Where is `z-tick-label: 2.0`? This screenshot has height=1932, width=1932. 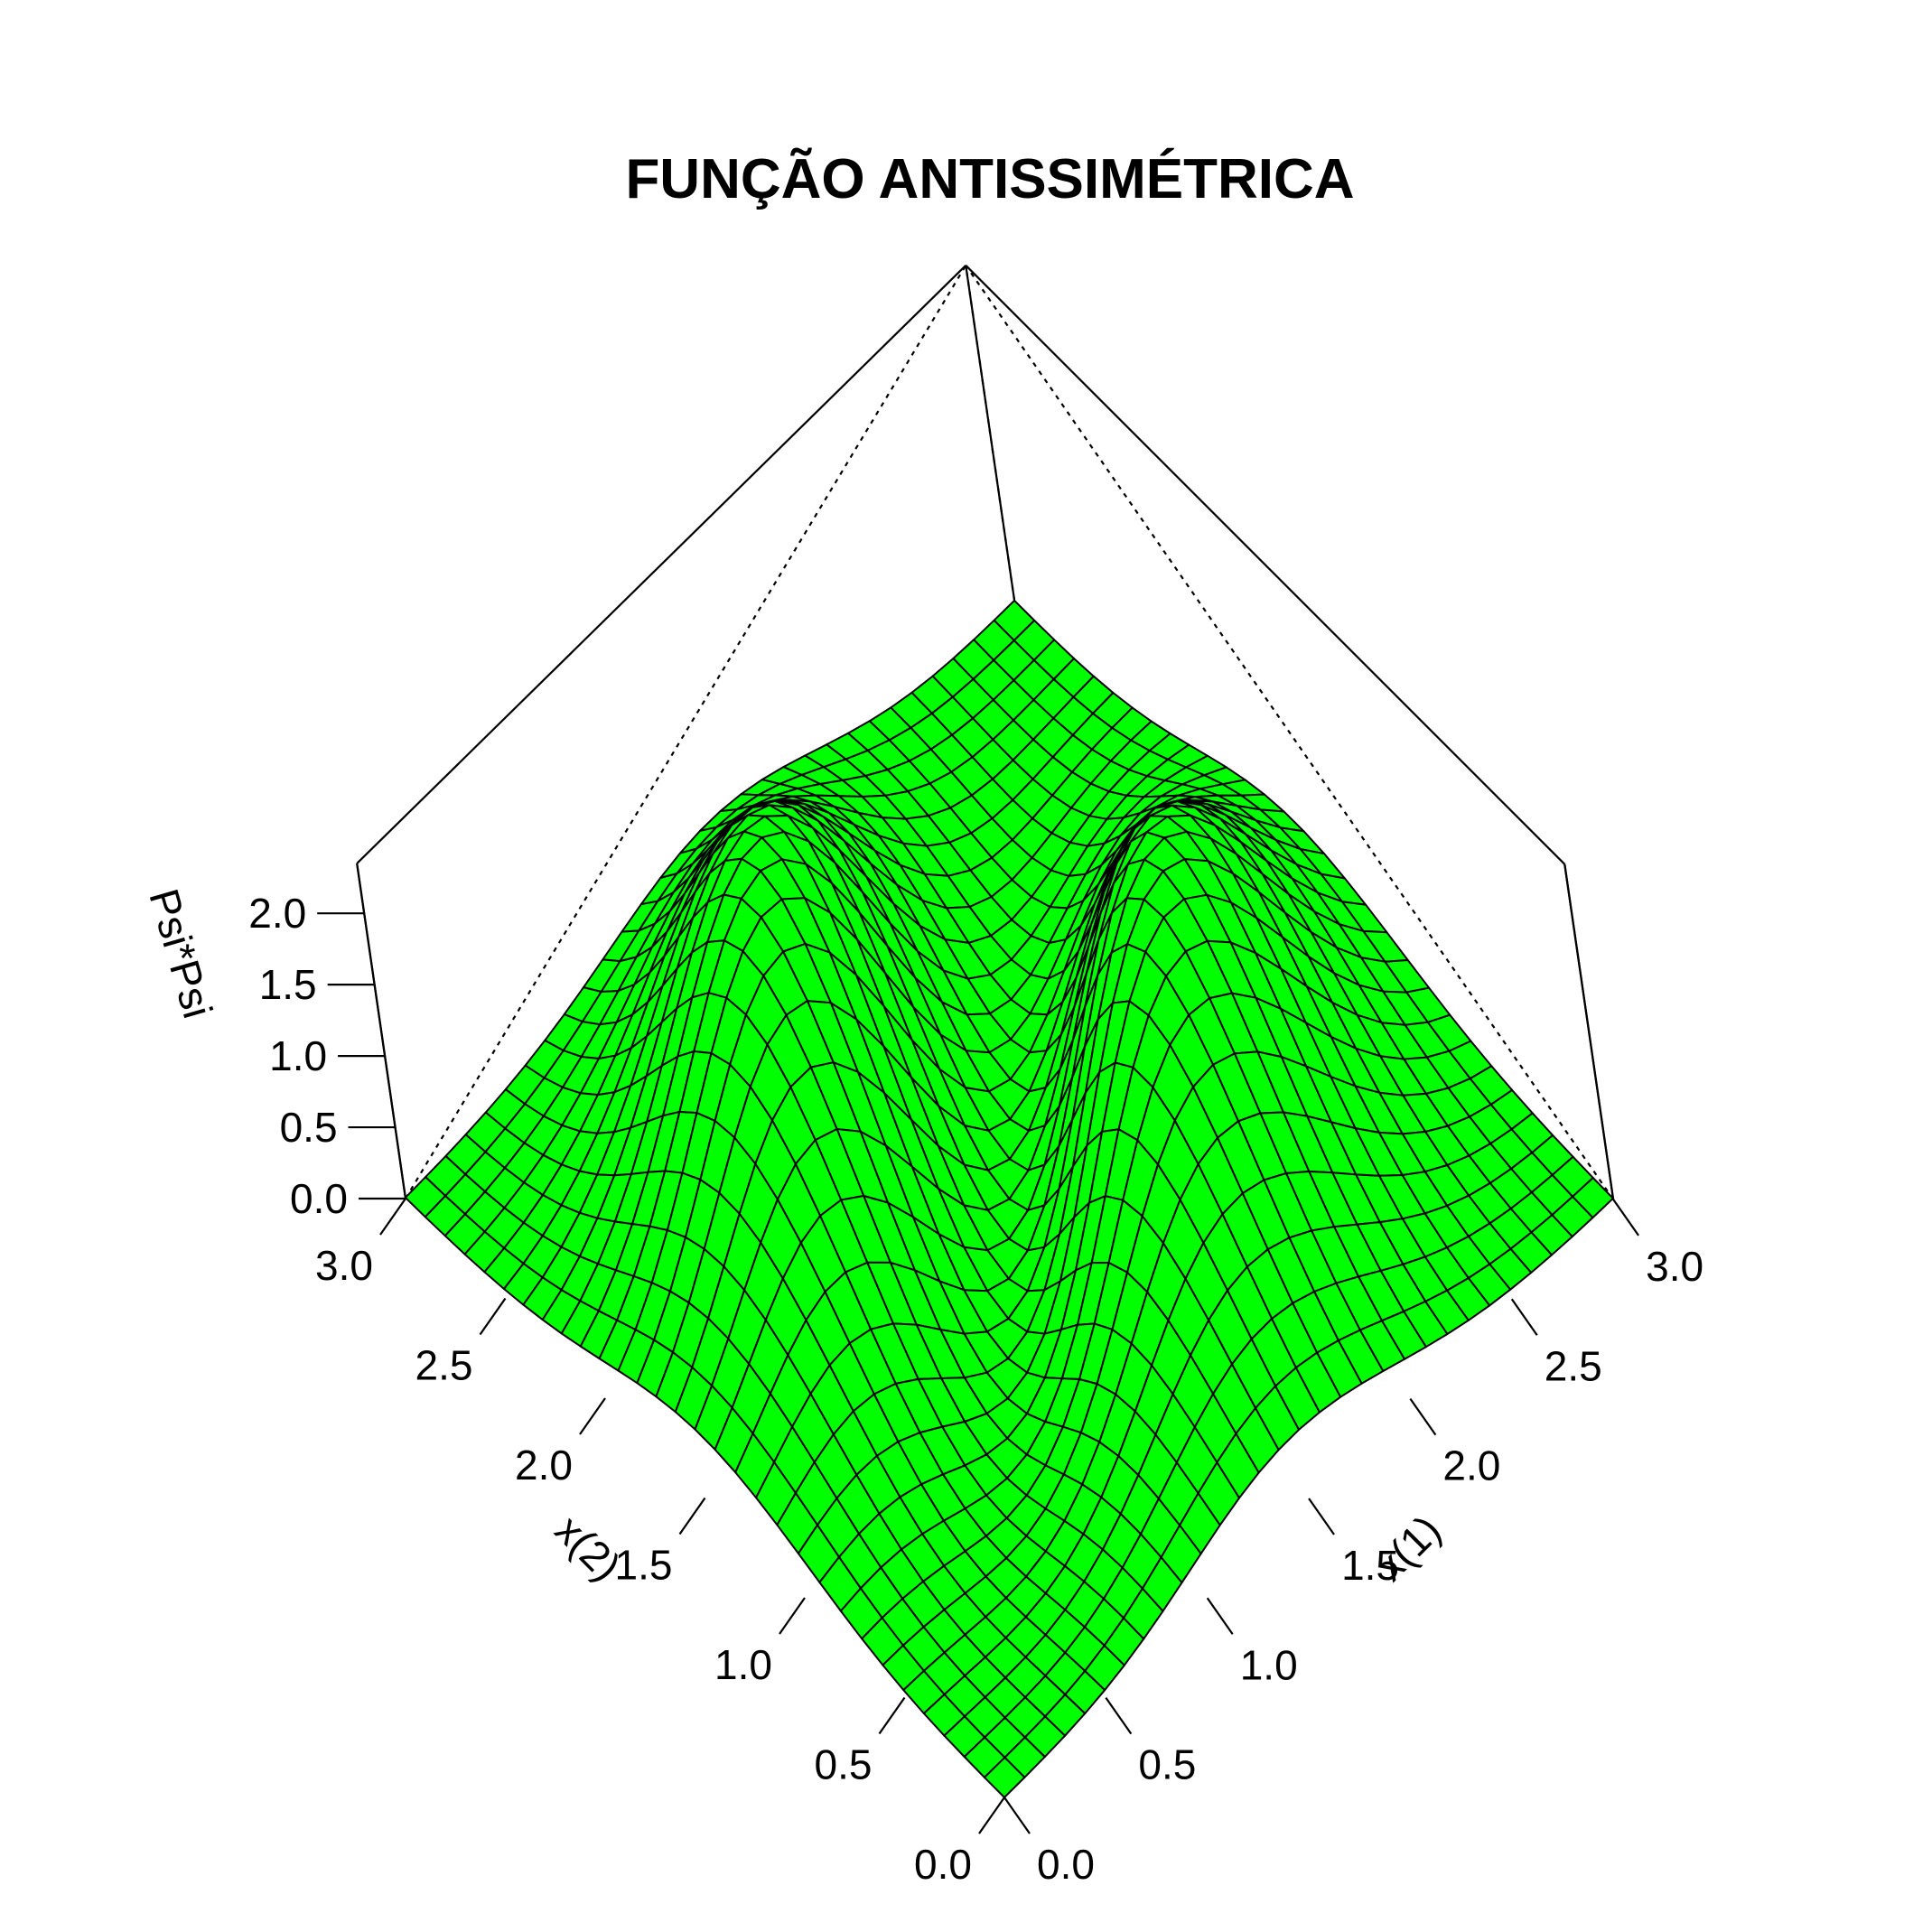 z-tick-label: 2.0 is located at coordinates (277, 914).